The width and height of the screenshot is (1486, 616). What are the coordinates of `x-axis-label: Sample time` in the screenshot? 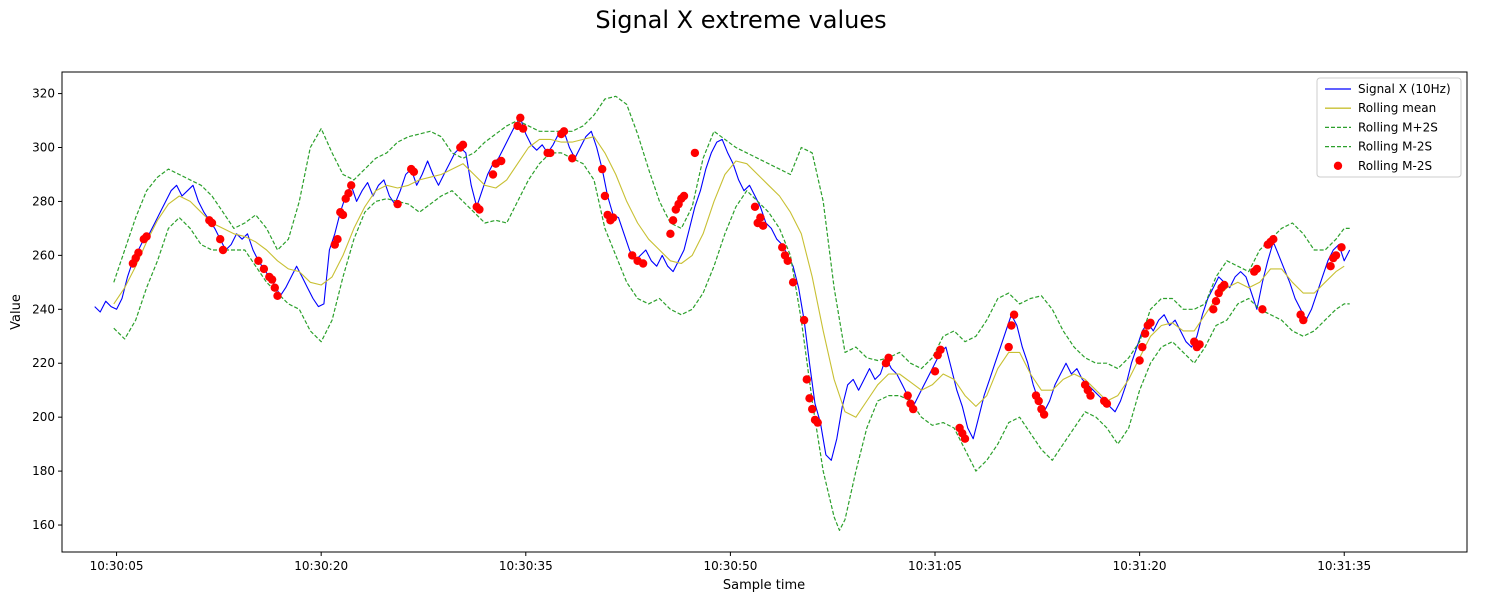 It's located at (764, 585).